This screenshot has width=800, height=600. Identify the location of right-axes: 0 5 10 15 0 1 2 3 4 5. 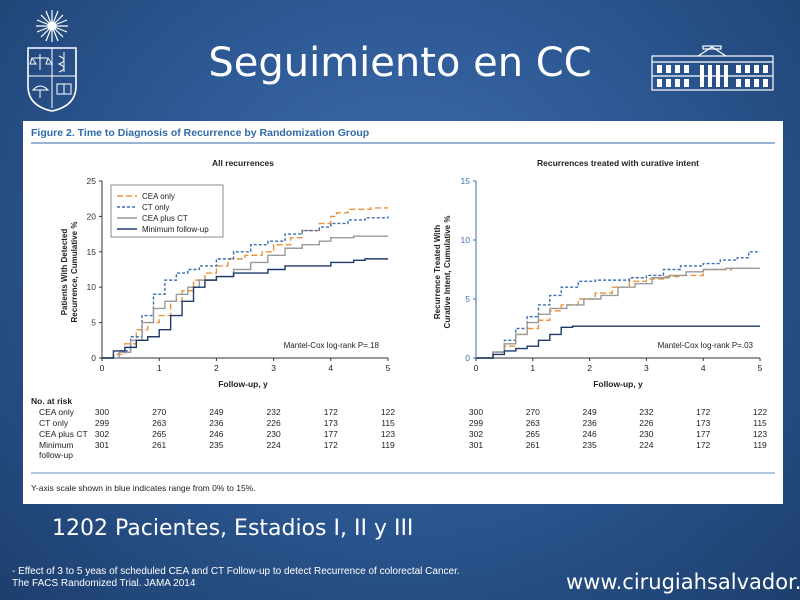
(612, 274).